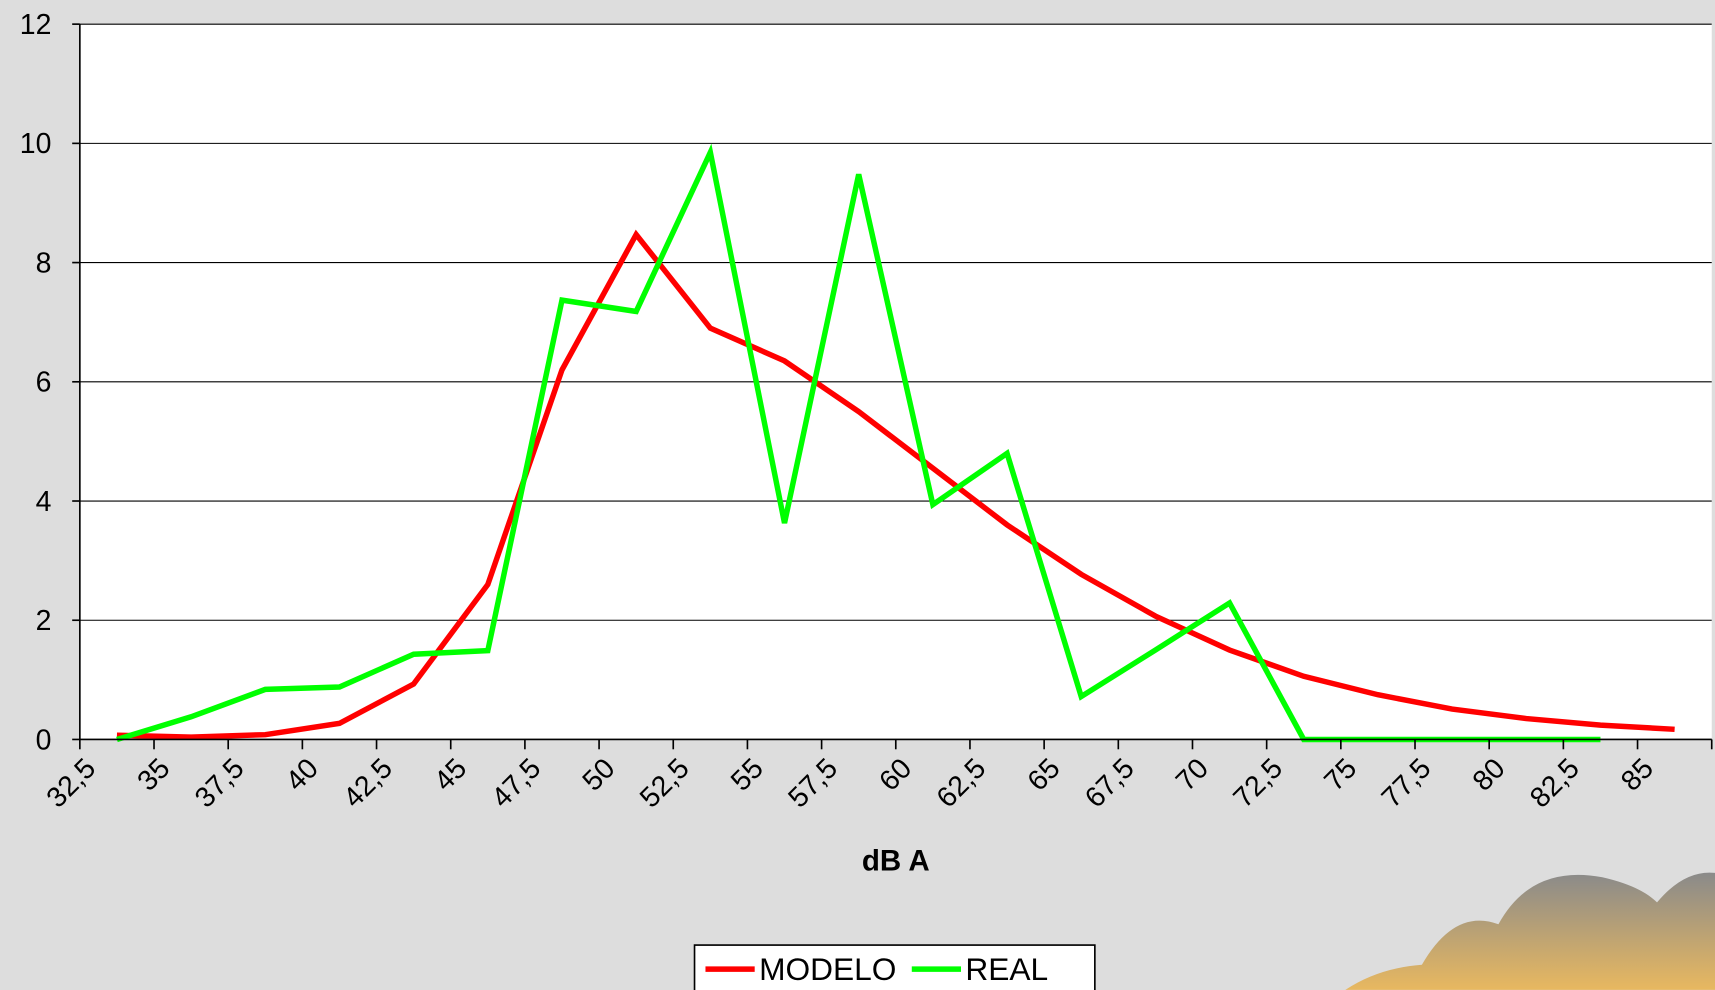  Describe the element at coordinates (44, 502) in the screenshot. I see `y-tick-label: 4` at that location.